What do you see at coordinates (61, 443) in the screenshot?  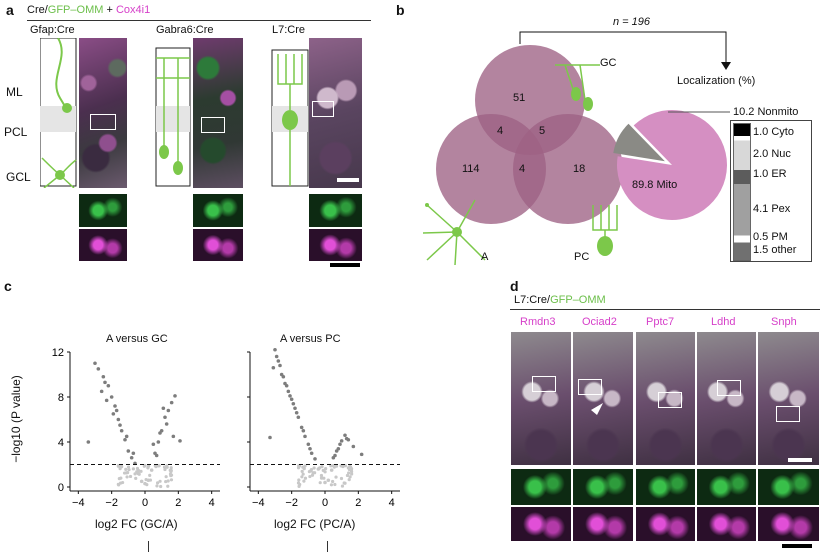 I see `y-tick-label: 4` at bounding box center [61, 443].